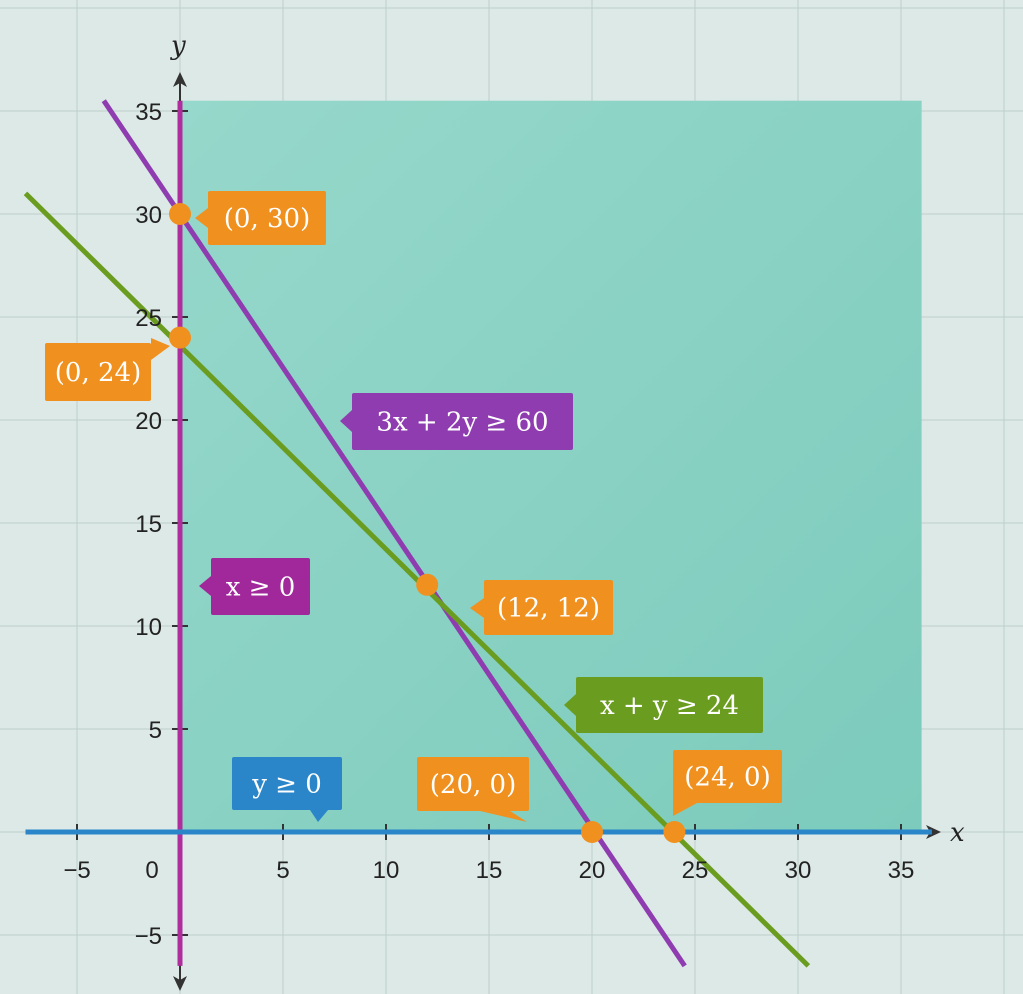 Image resolution: width=1023 pixels, height=994 pixels. I want to click on constraint-3x-2y-label-callout: 3x + 2y ≥ 60, so click(456, 421).